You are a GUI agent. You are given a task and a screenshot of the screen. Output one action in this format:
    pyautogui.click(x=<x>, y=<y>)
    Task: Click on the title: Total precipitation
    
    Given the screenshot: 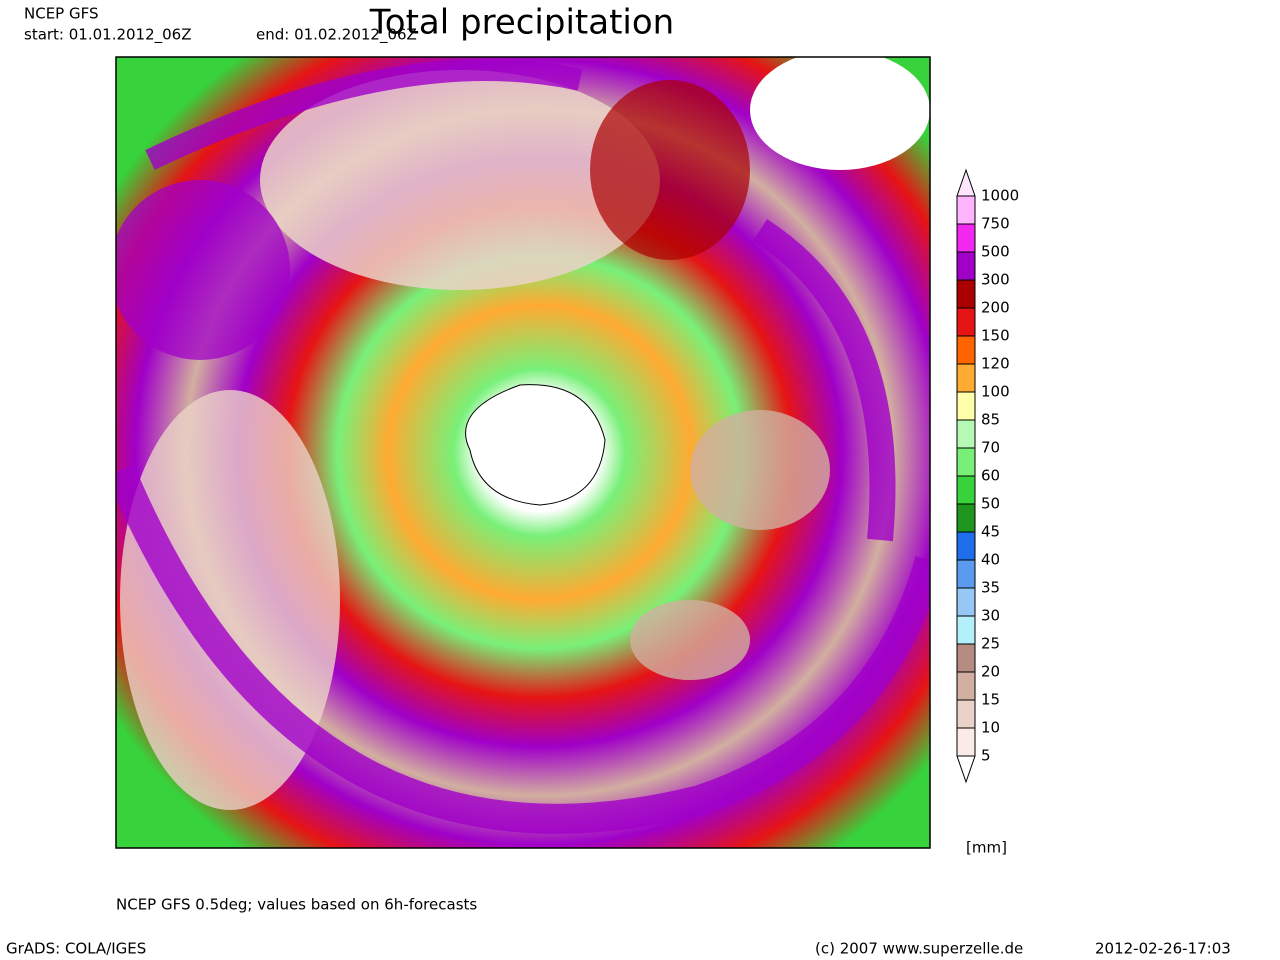 What is the action you would take?
    pyautogui.click(x=521, y=23)
    